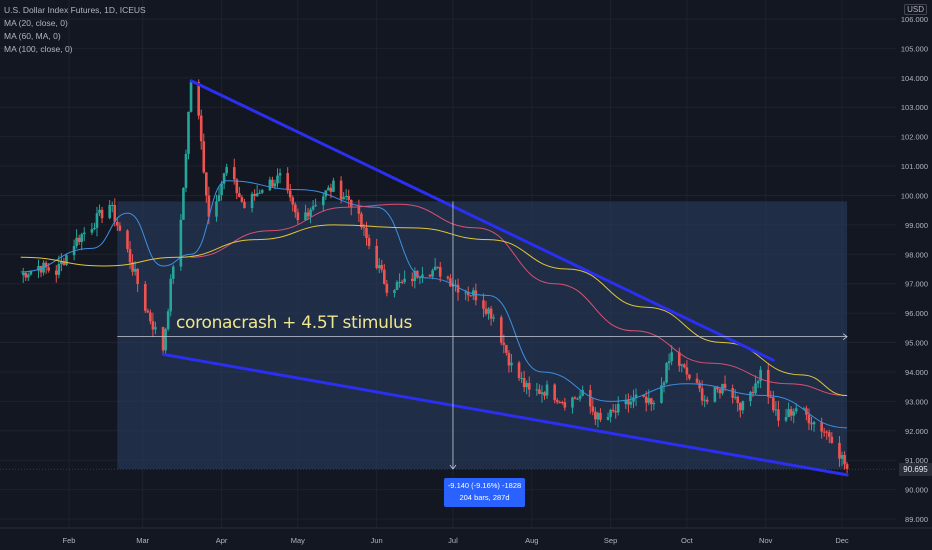 The height and width of the screenshot is (550, 932). Describe the element at coordinates (69, 540) in the screenshot. I see `time-tick-label: Feb` at that location.